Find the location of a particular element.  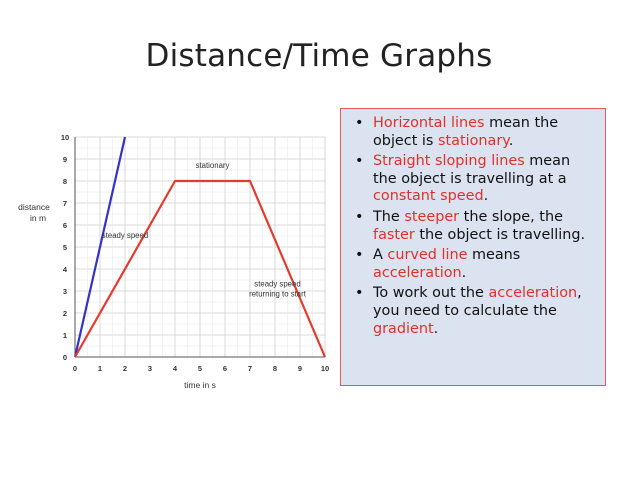

note-item: A curved line means acceleration. is located at coordinates (476, 264).